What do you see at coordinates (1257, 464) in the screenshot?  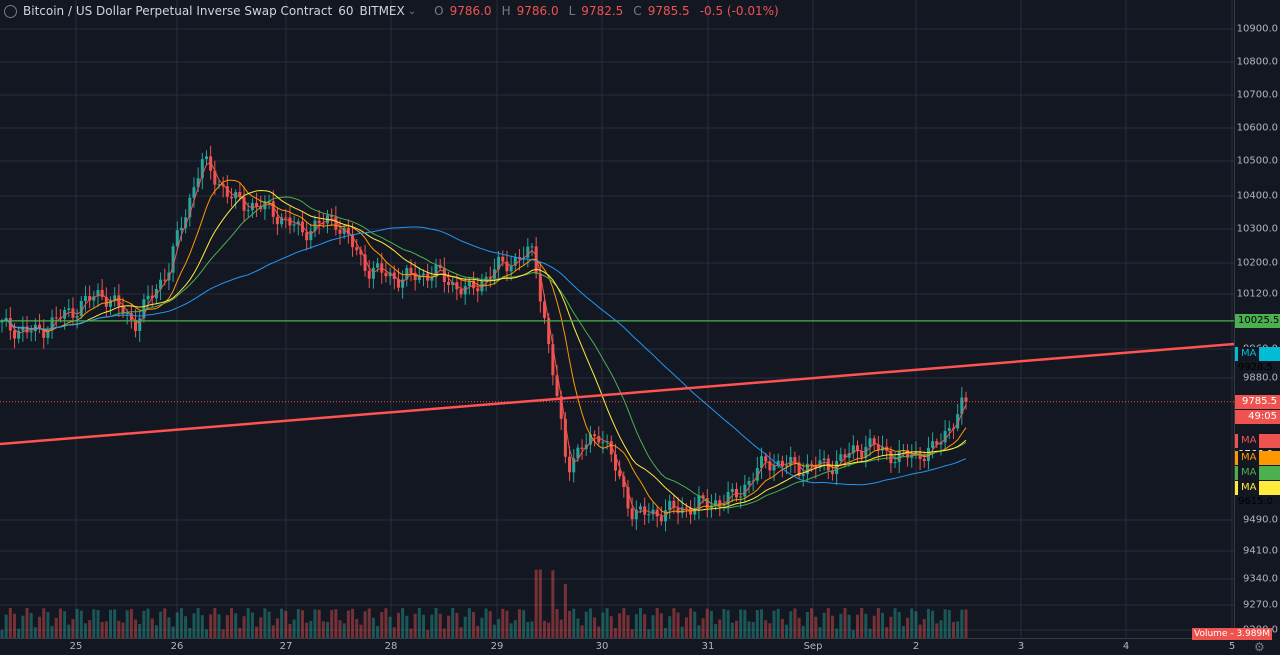 I see `price-label-ma_orange: MA9657.0` at bounding box center [1257, 464].